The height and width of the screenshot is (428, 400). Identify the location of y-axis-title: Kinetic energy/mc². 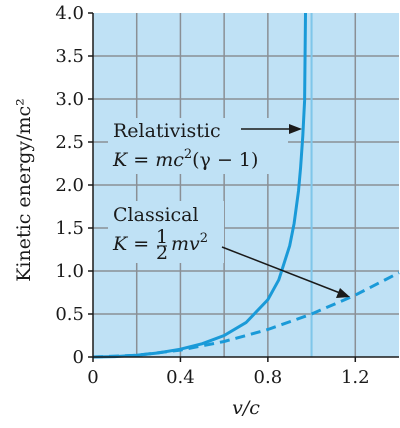
(24, 190).